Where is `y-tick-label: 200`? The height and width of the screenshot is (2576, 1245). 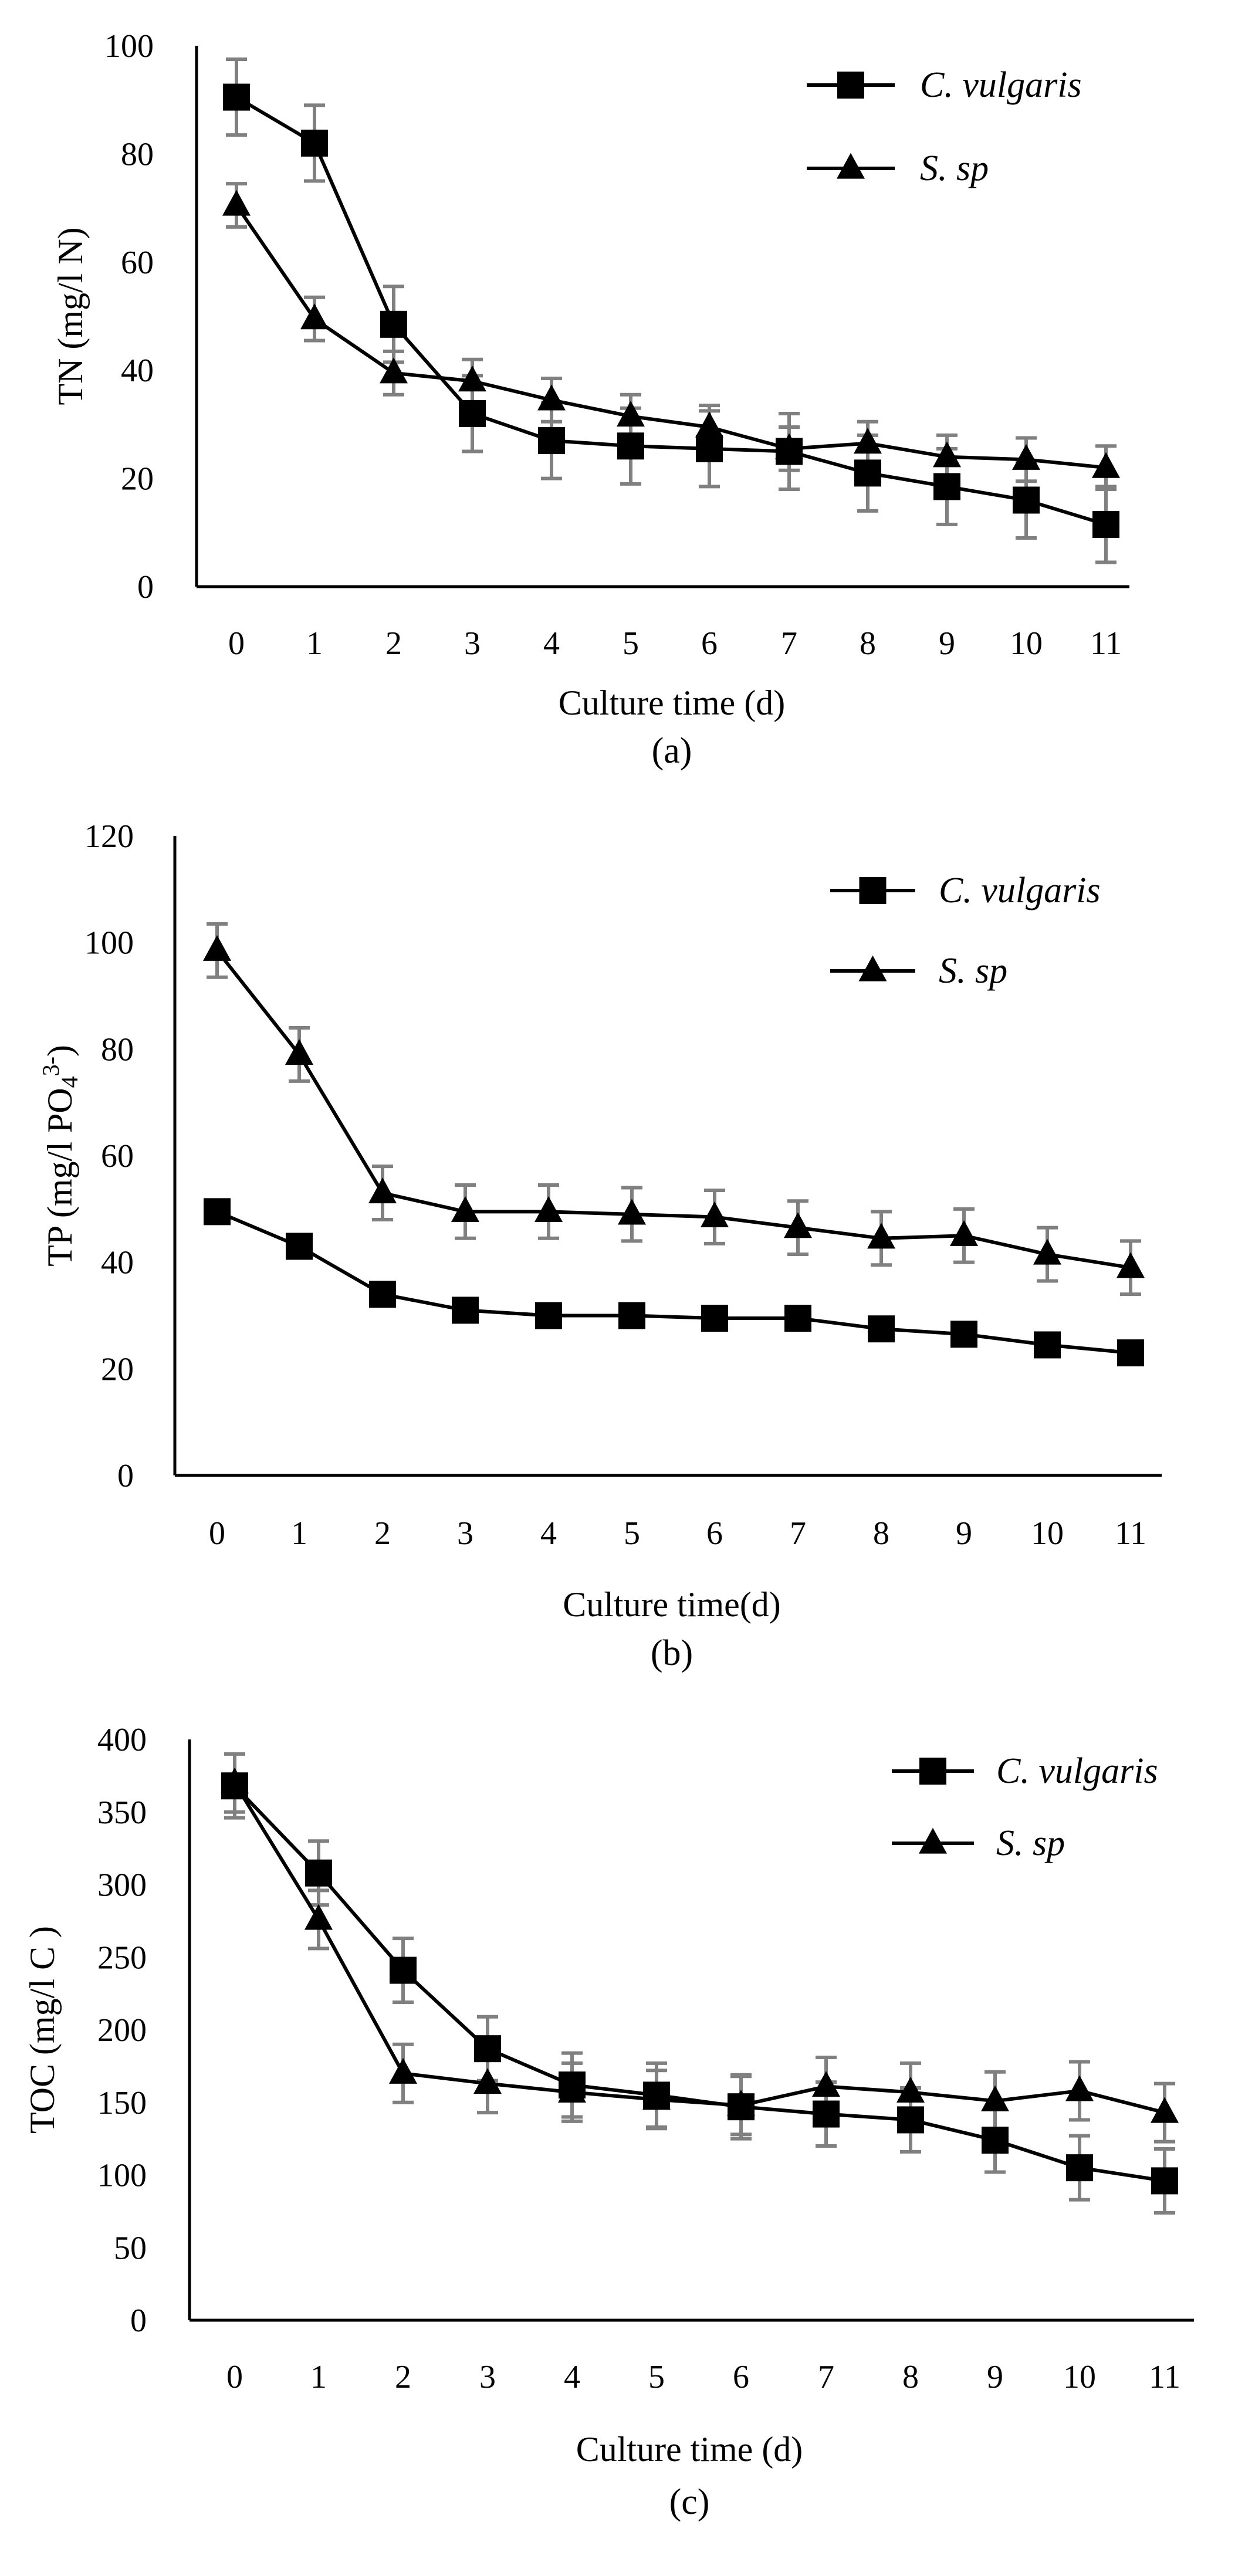
y-tick-label: 200 is located at coordinates (122, 2030).